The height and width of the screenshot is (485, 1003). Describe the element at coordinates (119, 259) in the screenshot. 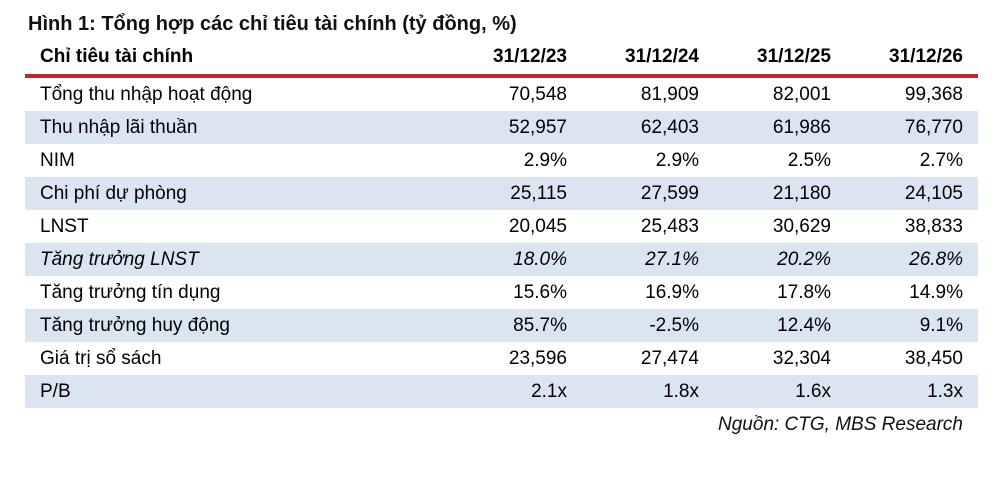

I see `row-label: Tăng trưởng LNST` at that location.